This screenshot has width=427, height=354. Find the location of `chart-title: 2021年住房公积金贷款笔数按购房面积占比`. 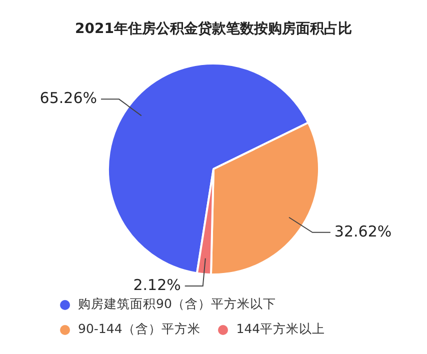

chart-title: 2021年住房公积金贷款笔数按购房面积占比 is located at coordinates (213, 29).